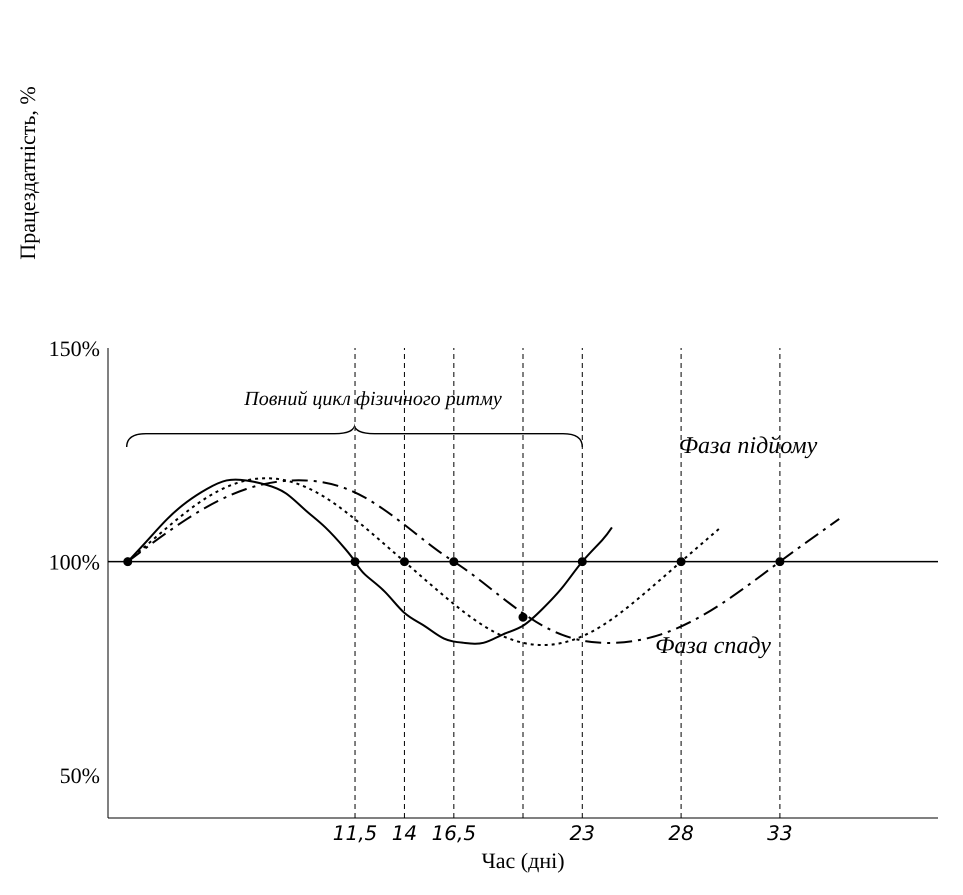 The height and width of the screenshot is (895, 963). What do you see at coordinates (748, 446) in the screenshot?
I see `annotation: Фаза підйому` at bounding box center [748, 446].